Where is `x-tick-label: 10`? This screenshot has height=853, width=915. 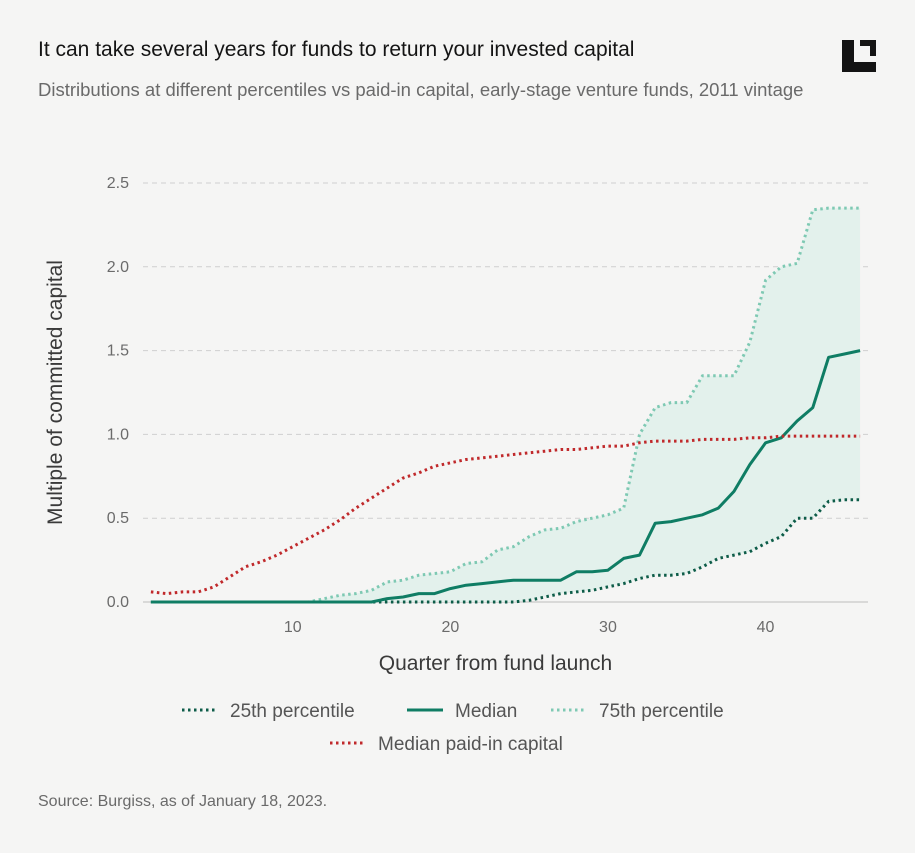 x-tick-label: 10 is located at coordinates (293, 627).